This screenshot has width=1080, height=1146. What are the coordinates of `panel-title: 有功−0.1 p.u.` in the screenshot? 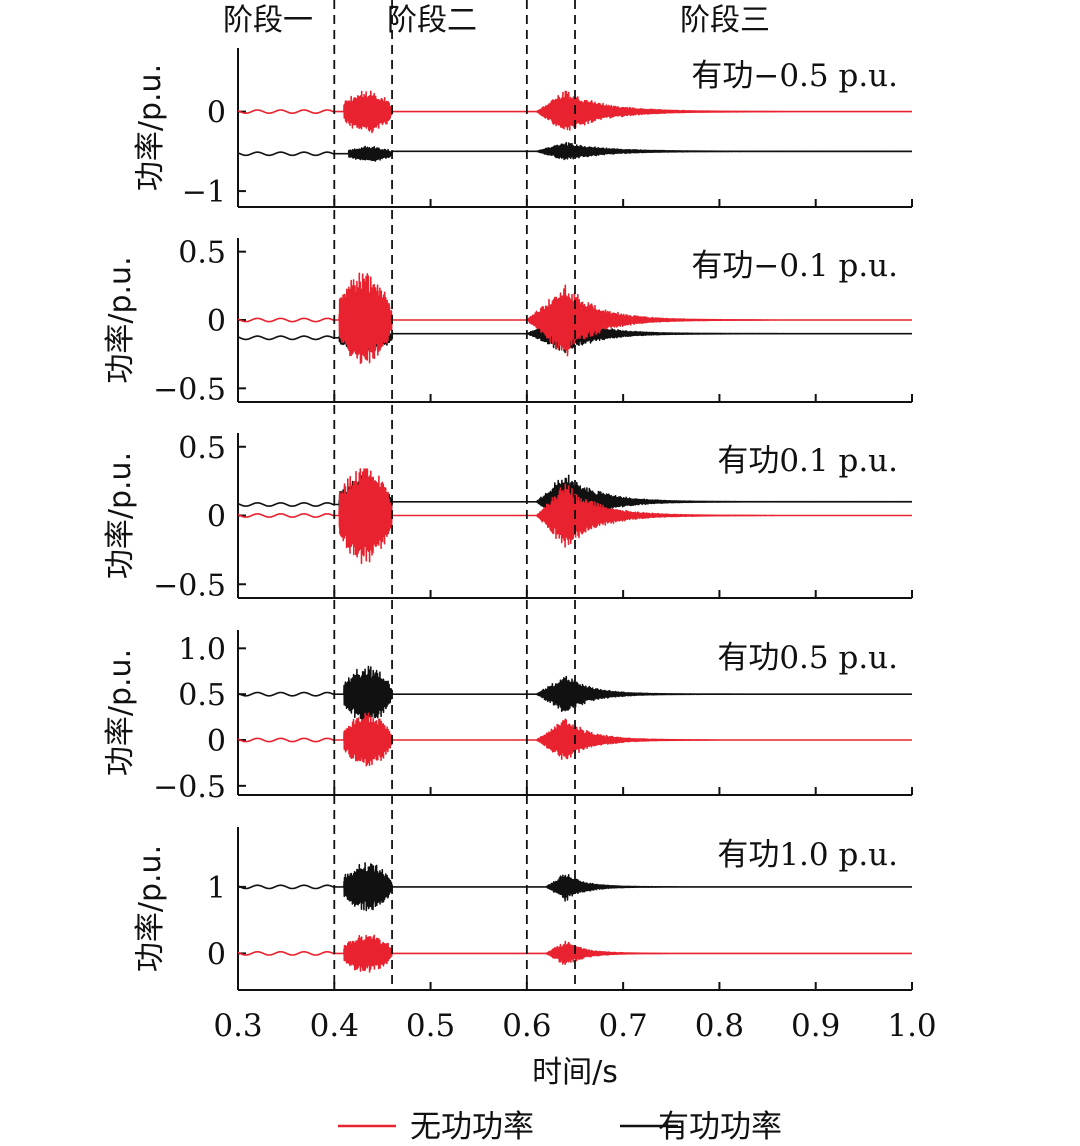 It's located at (794, 266).